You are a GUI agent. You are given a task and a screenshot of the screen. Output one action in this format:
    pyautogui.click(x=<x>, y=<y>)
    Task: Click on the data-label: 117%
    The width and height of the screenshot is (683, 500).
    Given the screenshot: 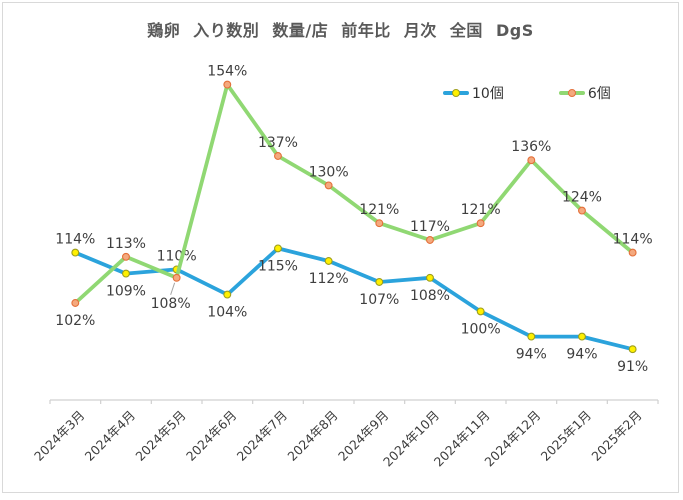 What is the action you would take?
    pyautogui.click(x=430, y=227)
    